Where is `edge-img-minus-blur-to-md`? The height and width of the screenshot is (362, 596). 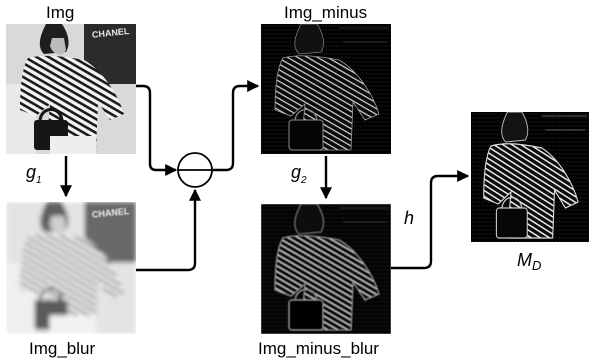
edge-img-minus-blur-to-md is located at coordinates (430, 220).